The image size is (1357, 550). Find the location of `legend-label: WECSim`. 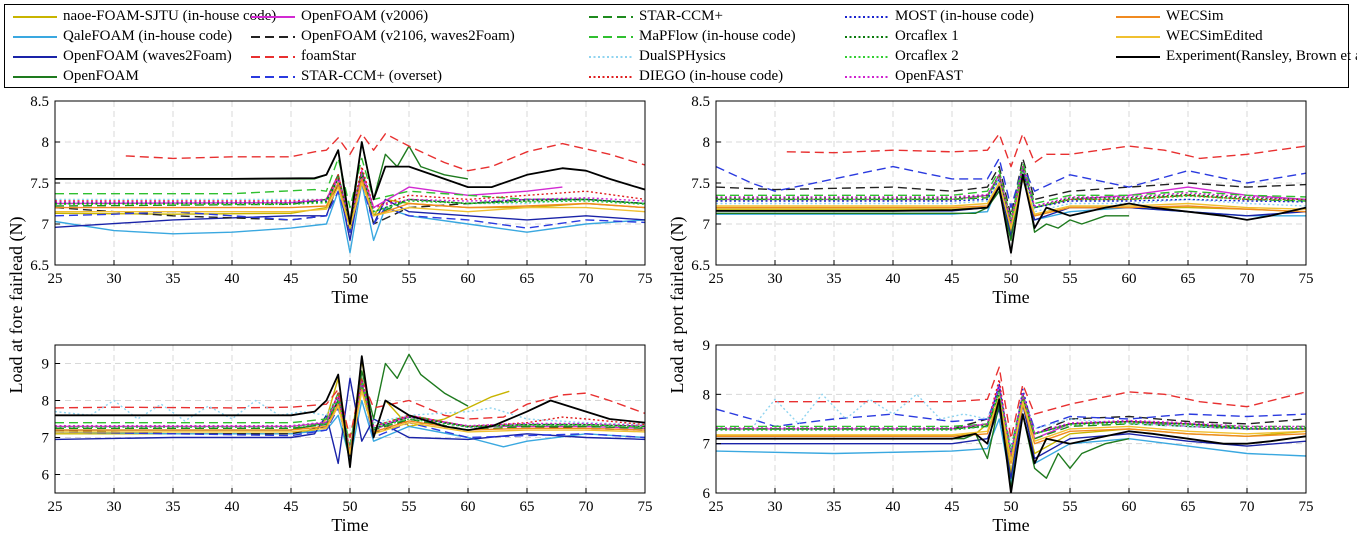

legend-label: WECSim is located at coordinates (1195, 16).